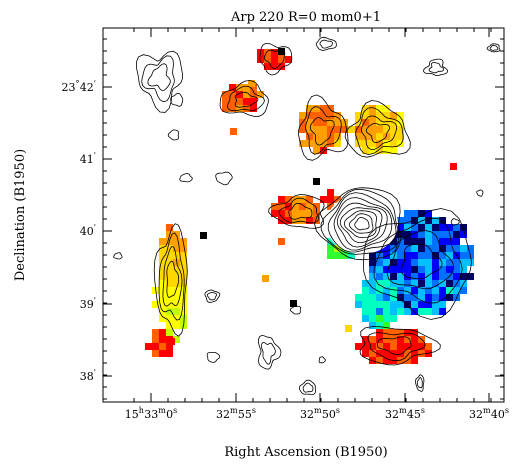  I want to click on x-tick-label: 32m 45s, so click(405, 413).